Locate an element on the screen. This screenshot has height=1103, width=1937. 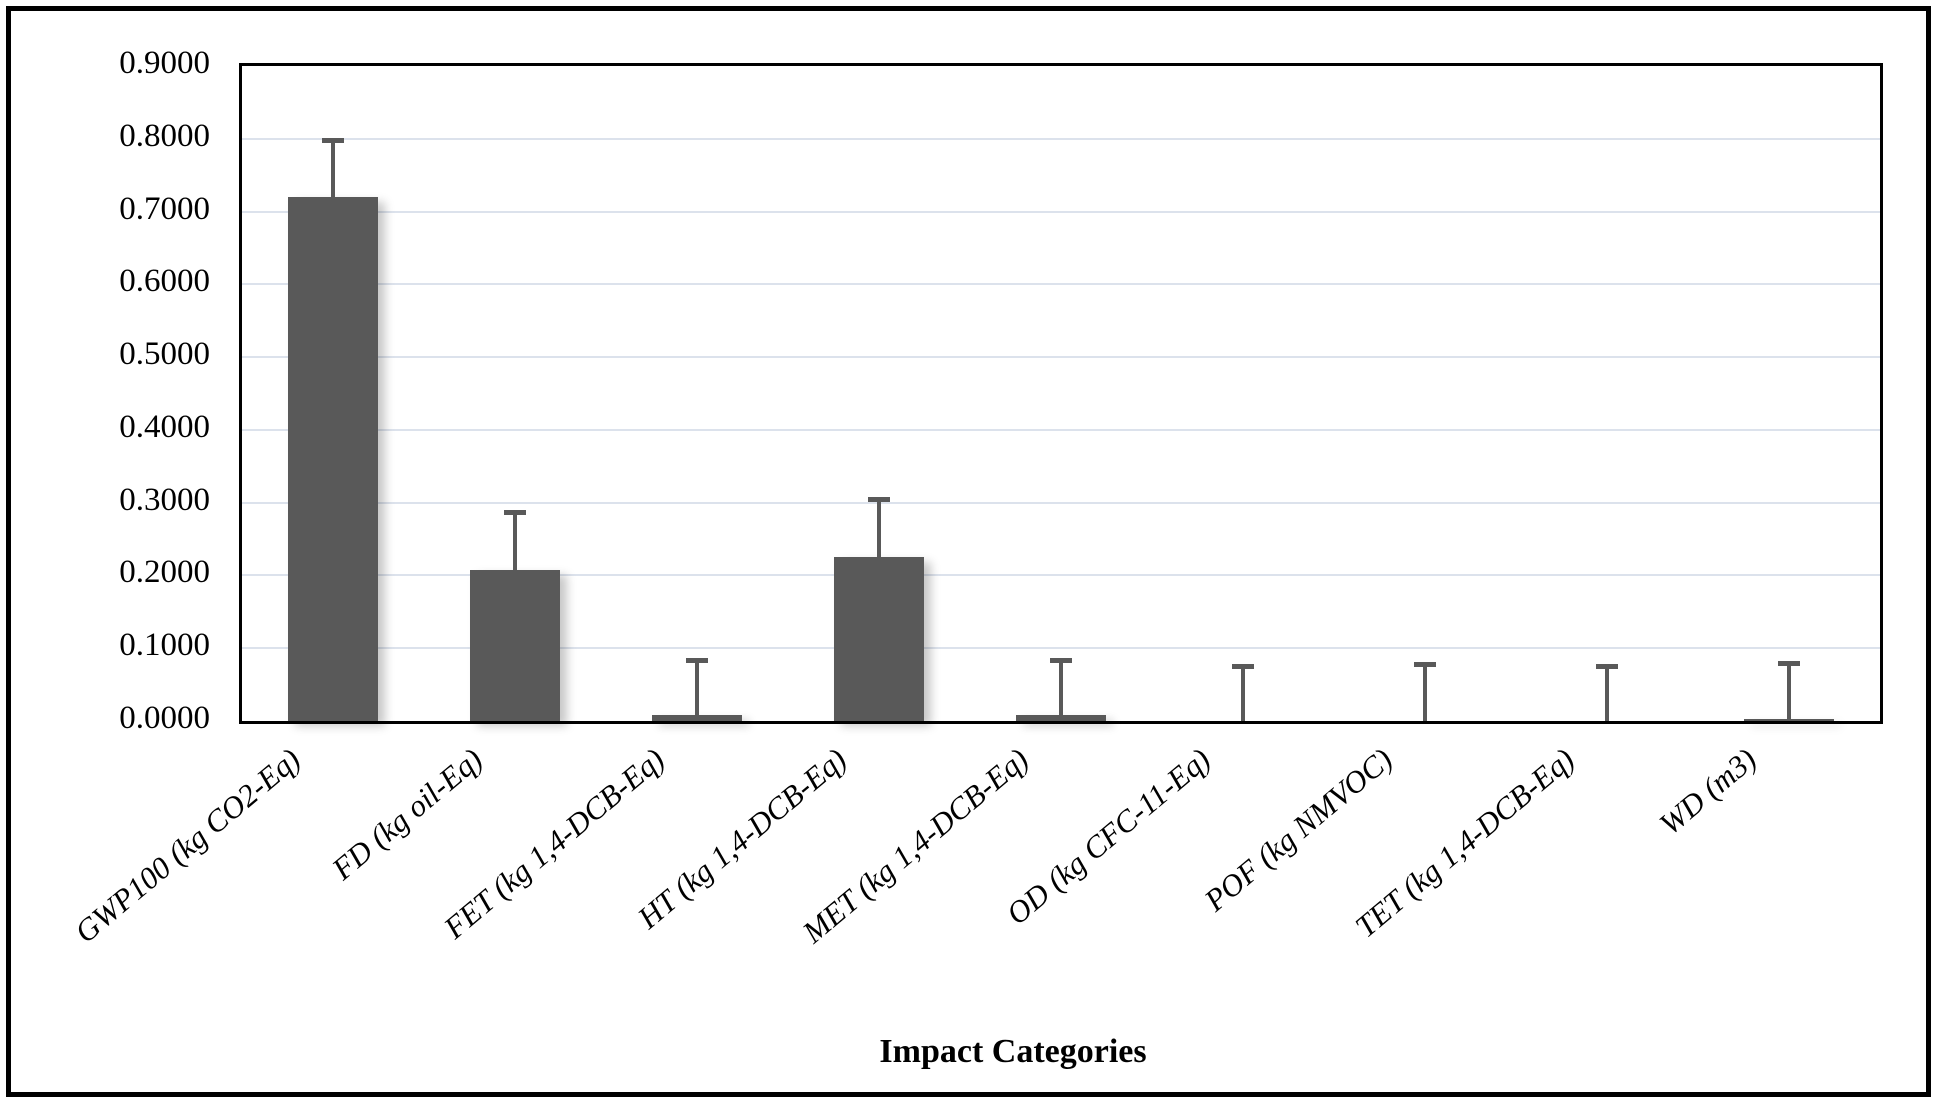
y-tick-label: 0.6000 is located at coordinates (164, 281).